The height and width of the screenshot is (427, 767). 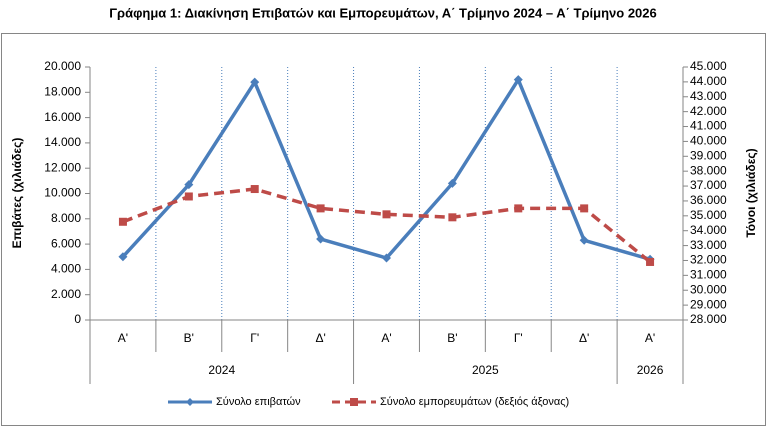 I want to click on y2-tick-label: 30.000, so click(x=708, y=289).